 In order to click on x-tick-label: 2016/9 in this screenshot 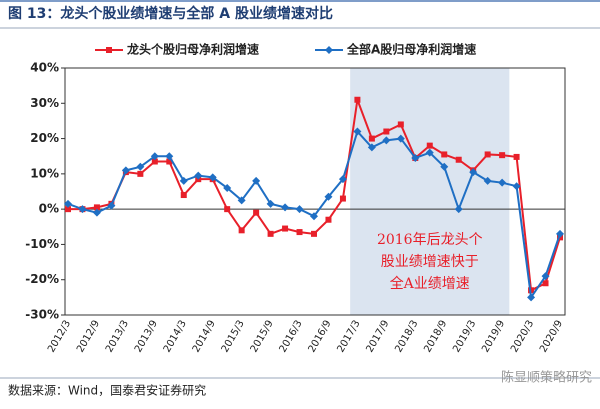, I will do `click(320, 337)`.